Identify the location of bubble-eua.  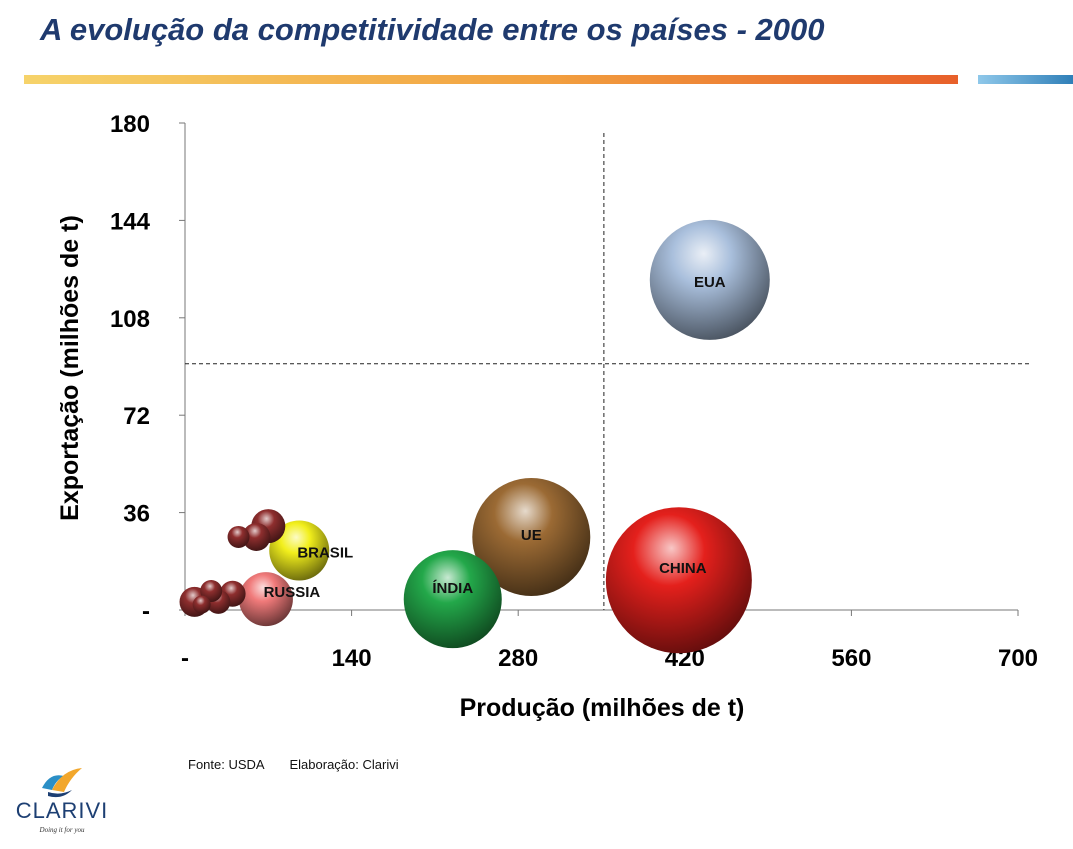
(709, 279).